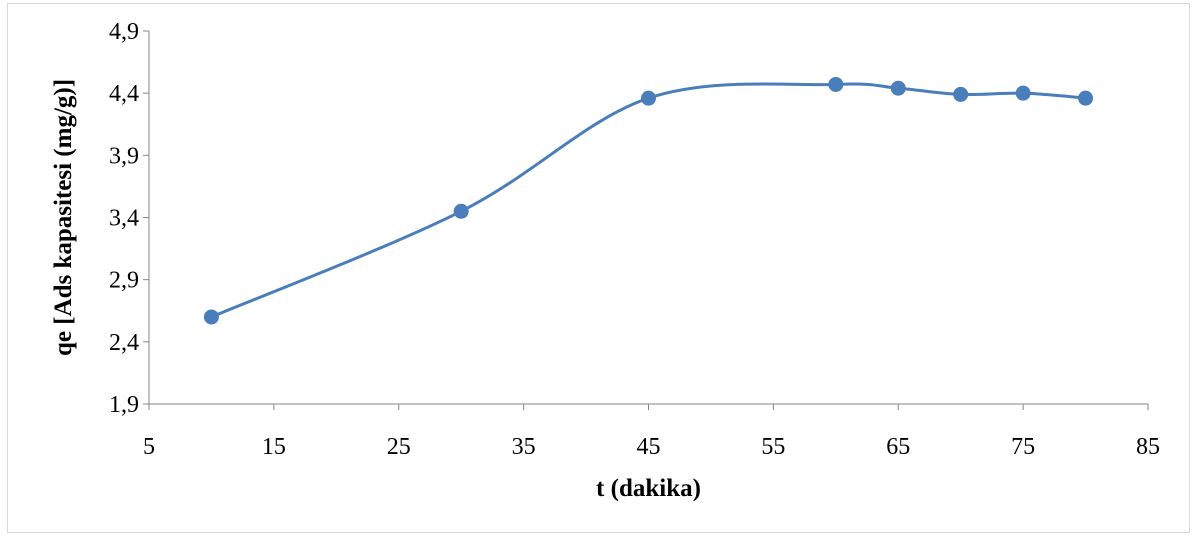 This screenshot has width=1198, height=539. I want to click on x-tick-label: 25, so click(399, 447).